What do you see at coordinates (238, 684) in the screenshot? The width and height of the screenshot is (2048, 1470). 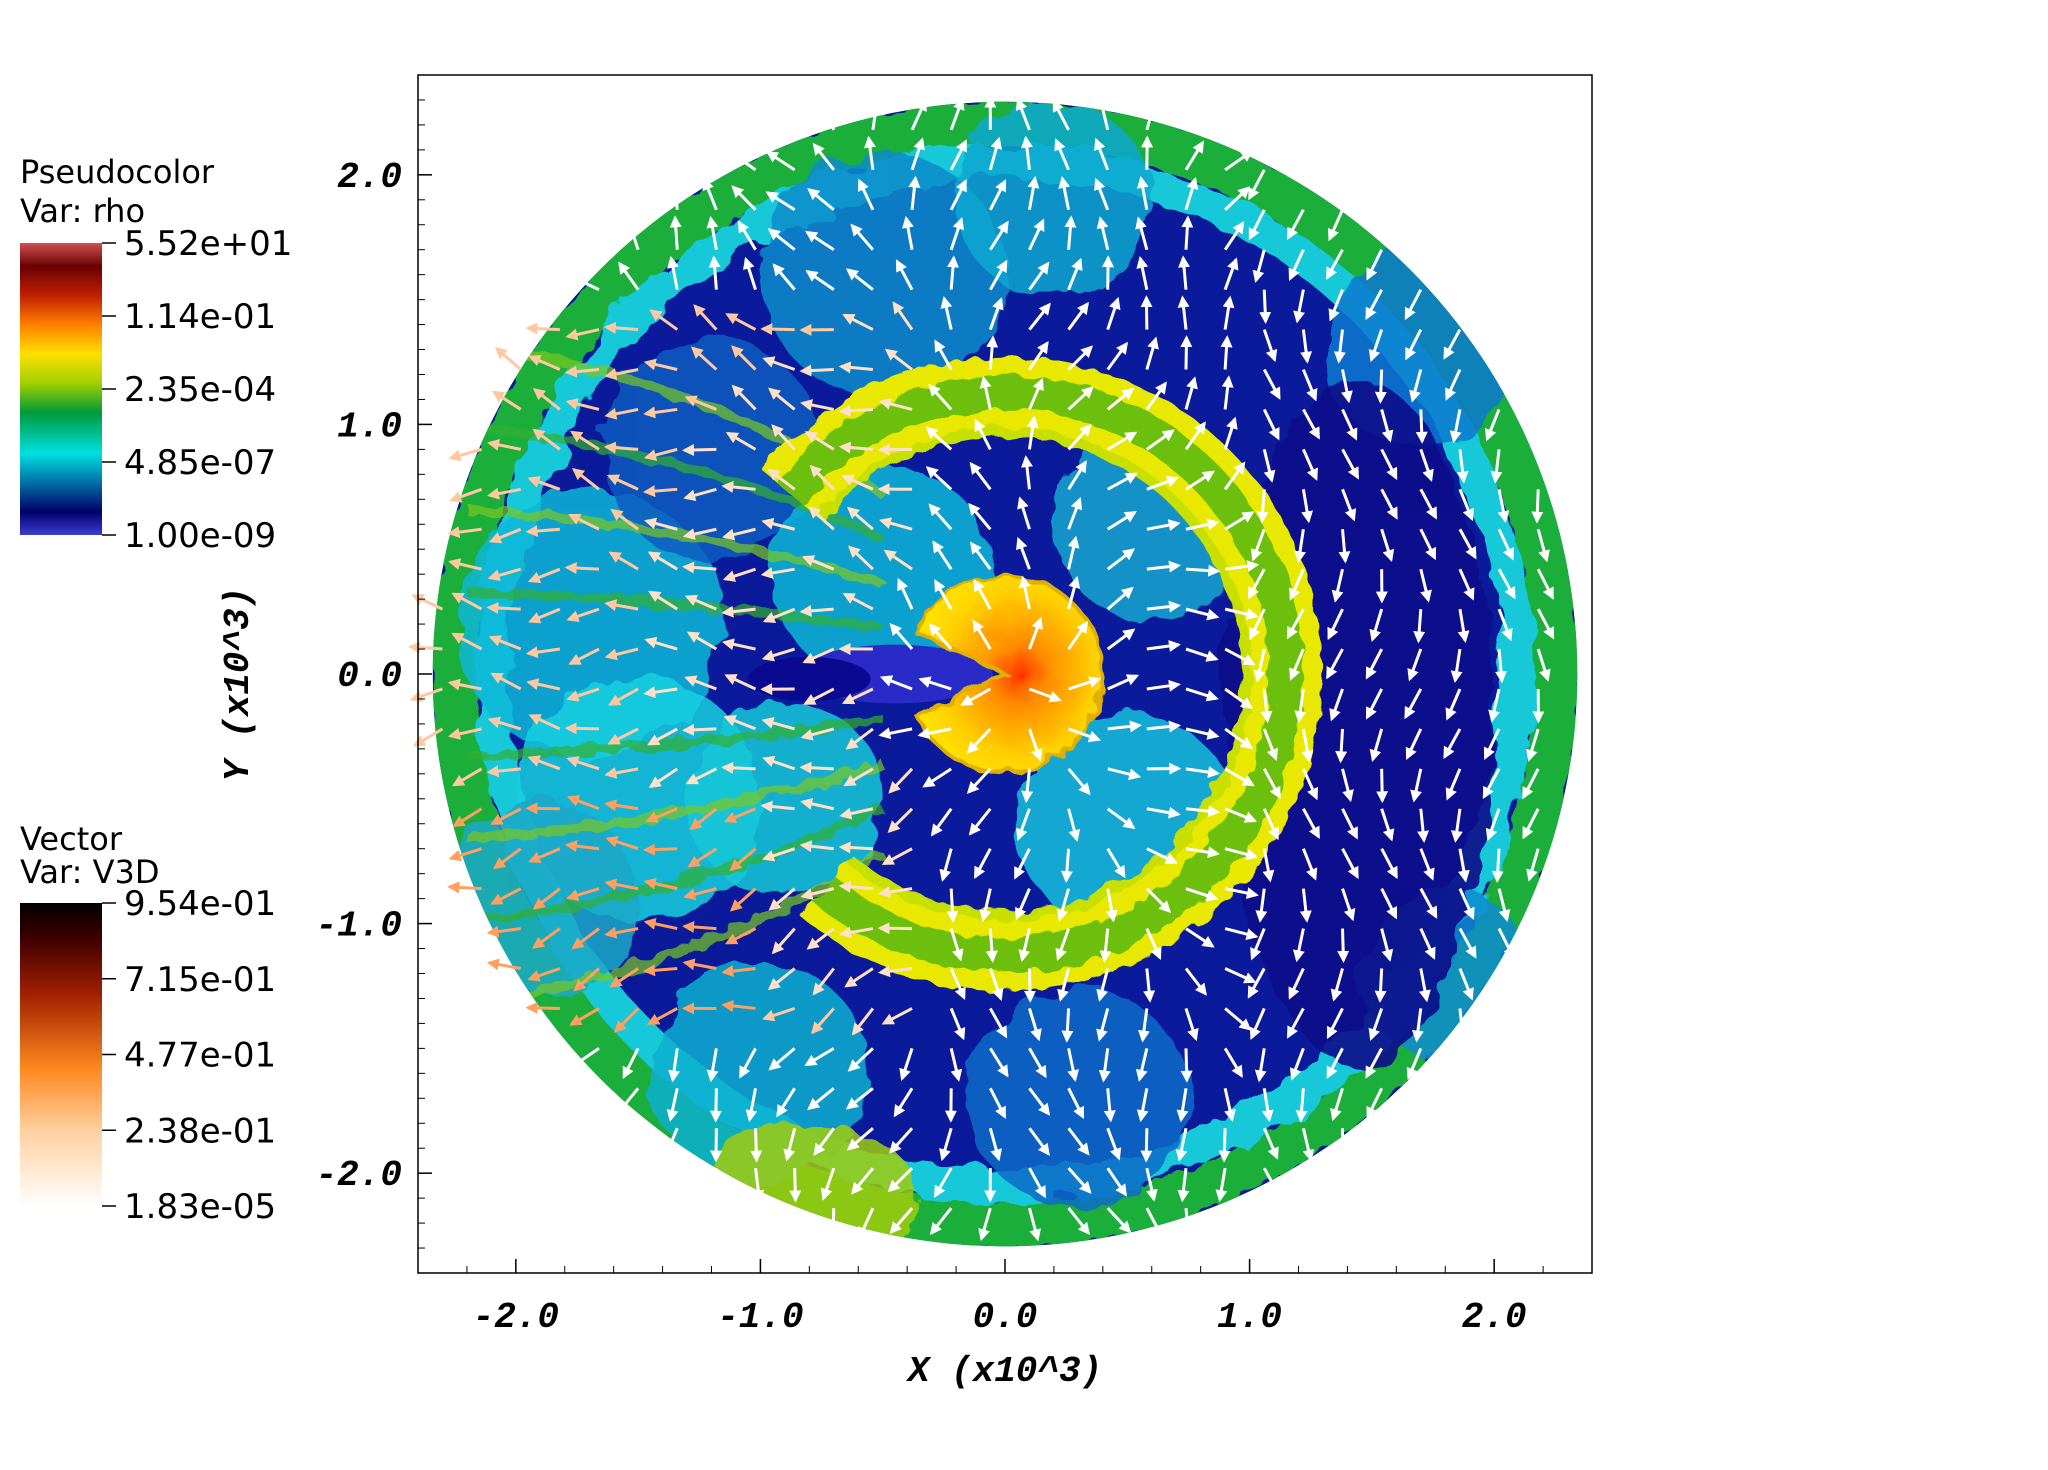 I see `y-axis-label: Y (x10^3)` at bounding box center [238, 684].